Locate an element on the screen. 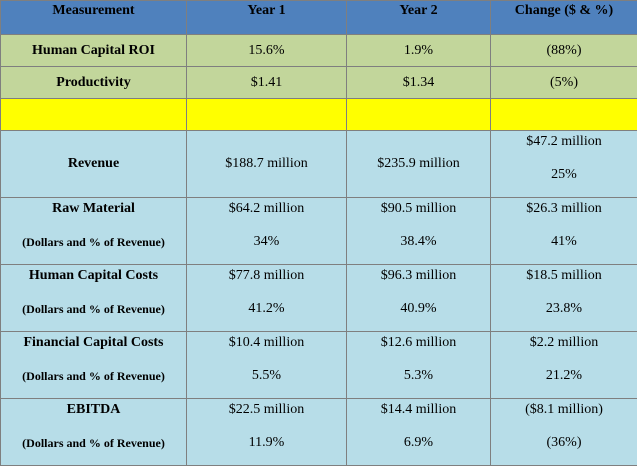 This screenshot has width=637, height=466. cell-change: ($8.1 million) (36%) is located at coordinates (564, 432).